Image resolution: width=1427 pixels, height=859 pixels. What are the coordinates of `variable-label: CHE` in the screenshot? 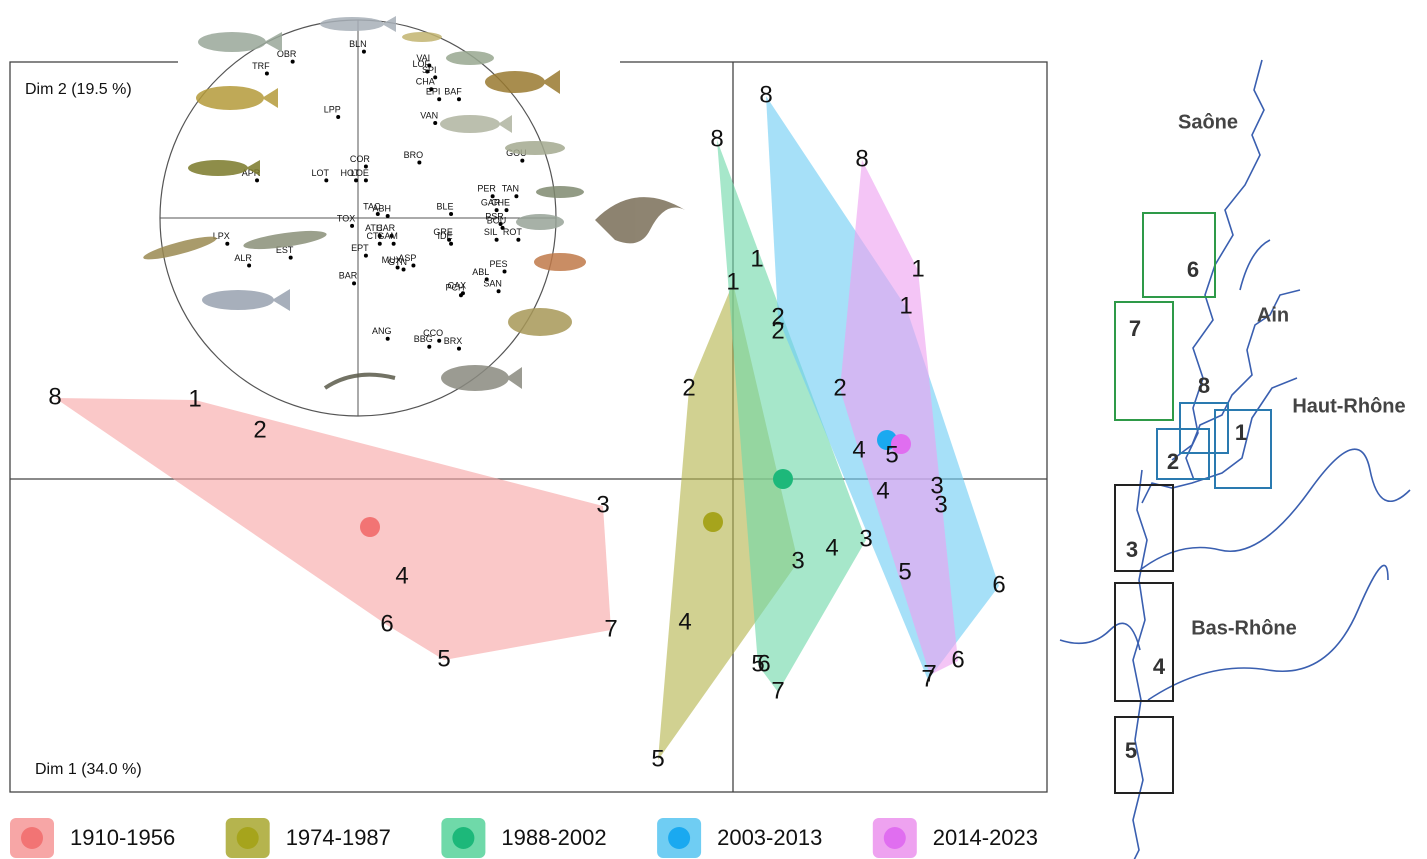 It's located at (500, 202).